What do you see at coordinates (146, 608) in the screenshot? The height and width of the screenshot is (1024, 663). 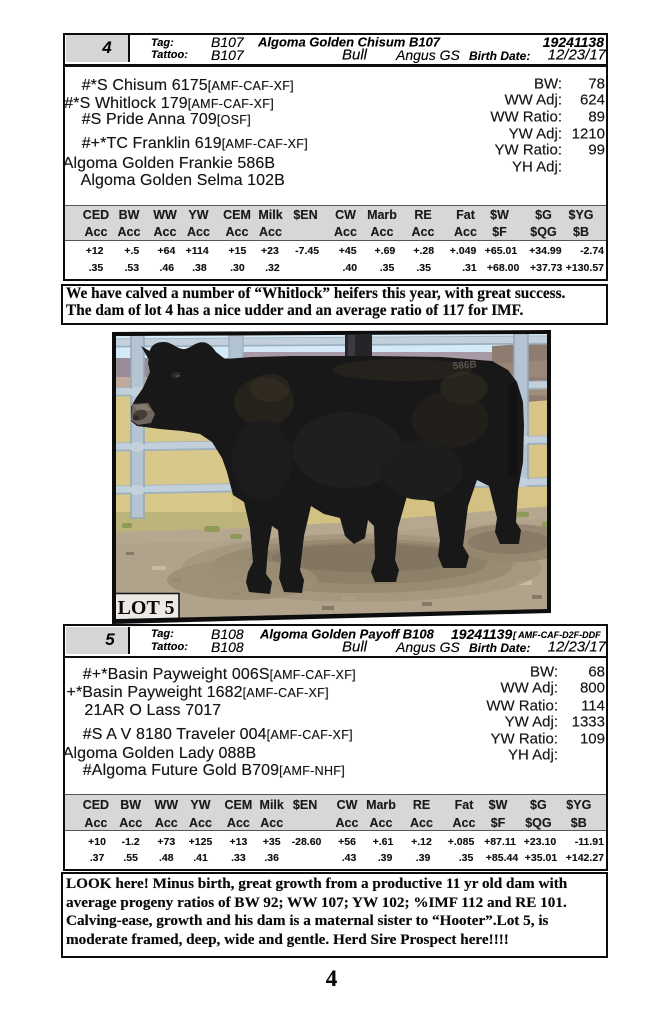 I see `svg-text: LOT 5` at bounding box center [146, 608].